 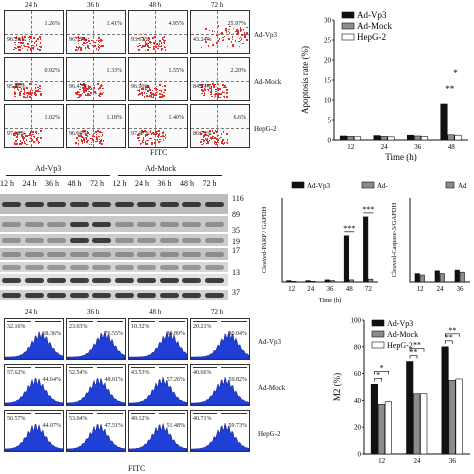 I want to click on dotplot-ur-percent: 1.33%, so click(x=114, y=71).